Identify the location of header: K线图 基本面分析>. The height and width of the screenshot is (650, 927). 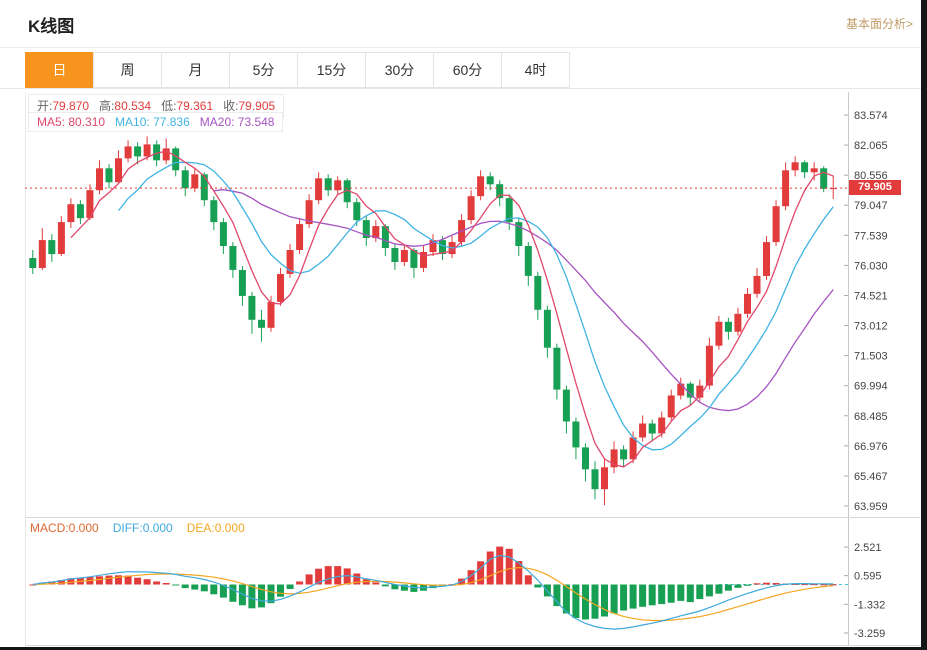
(460, 24).